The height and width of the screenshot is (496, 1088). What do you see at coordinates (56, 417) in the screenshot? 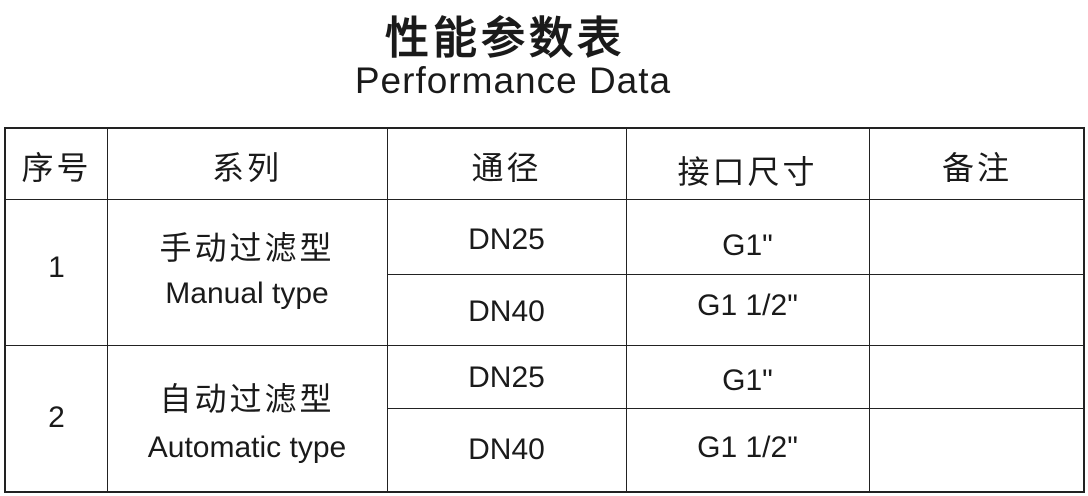
I see `row-number: 2` at bounding box center [56, 417].